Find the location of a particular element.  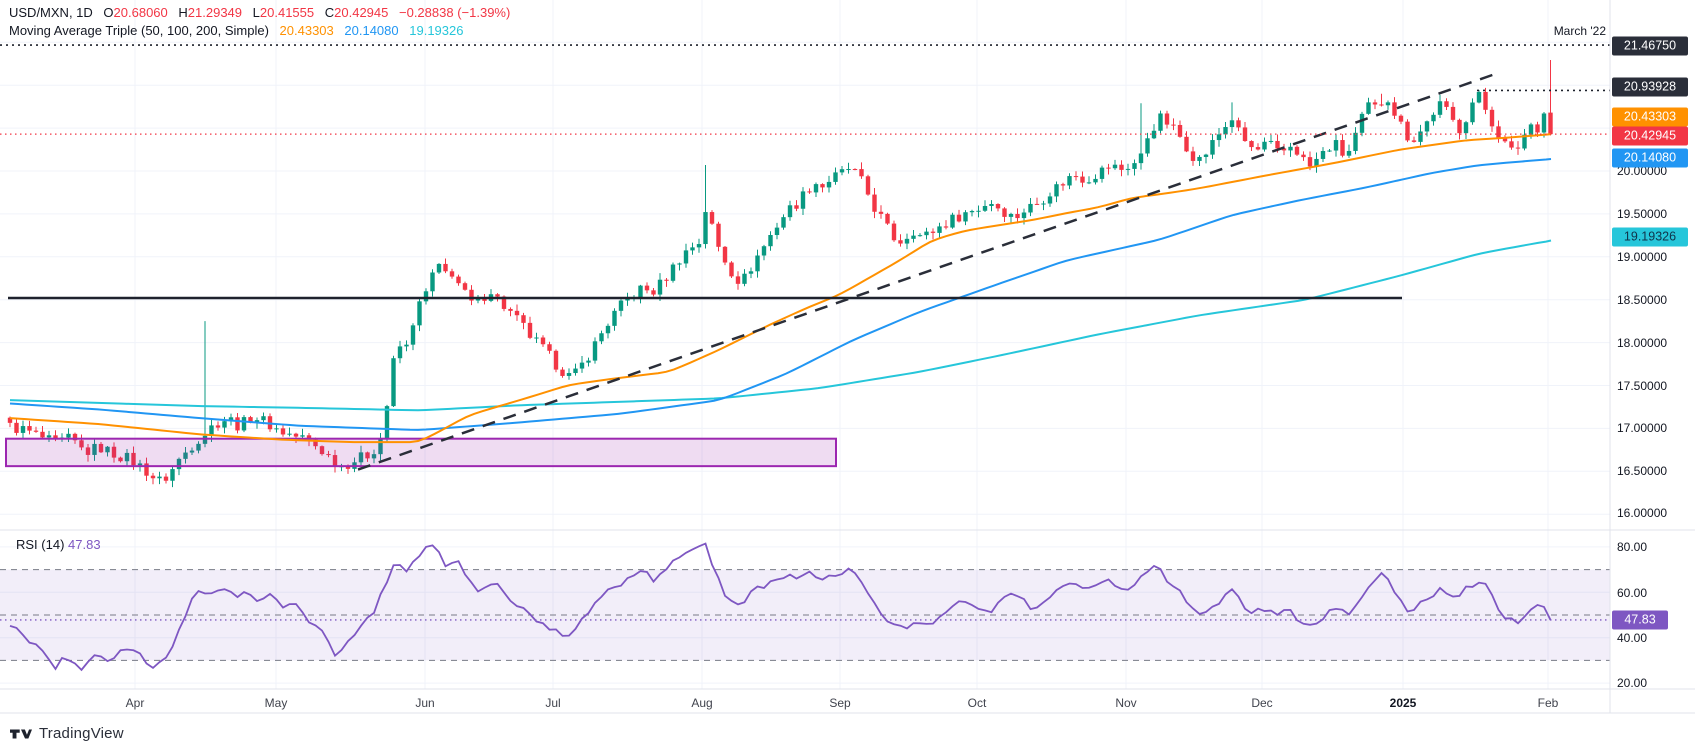

price-axis-label: 19.50000 is located at coordinates (1642, 214).